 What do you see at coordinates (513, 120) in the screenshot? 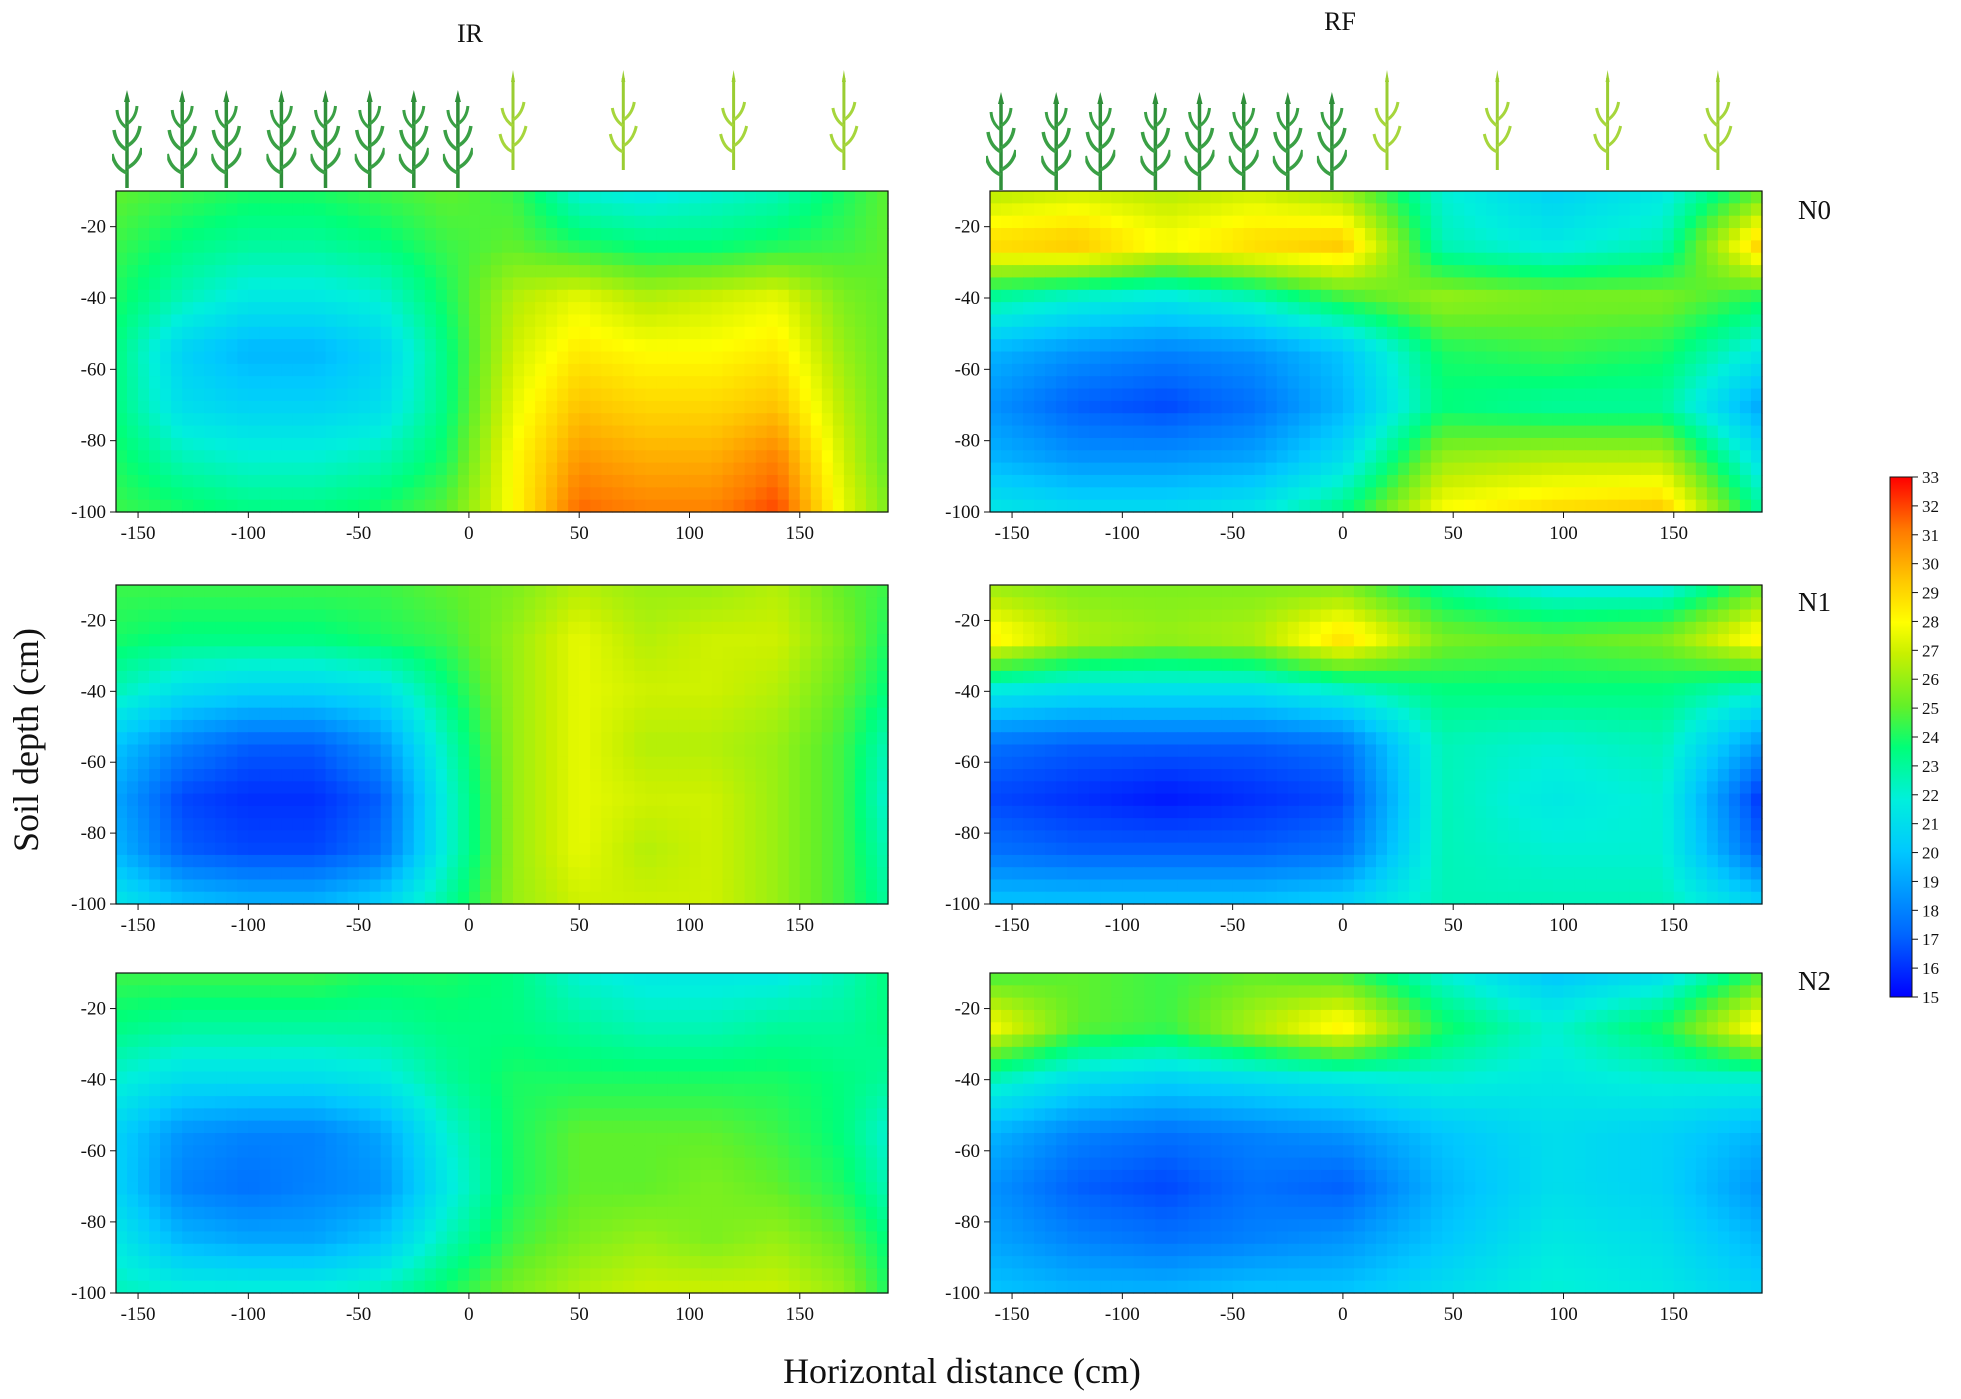
I see `maize-plant-sparse-icon` at bounding box center [513, 120].